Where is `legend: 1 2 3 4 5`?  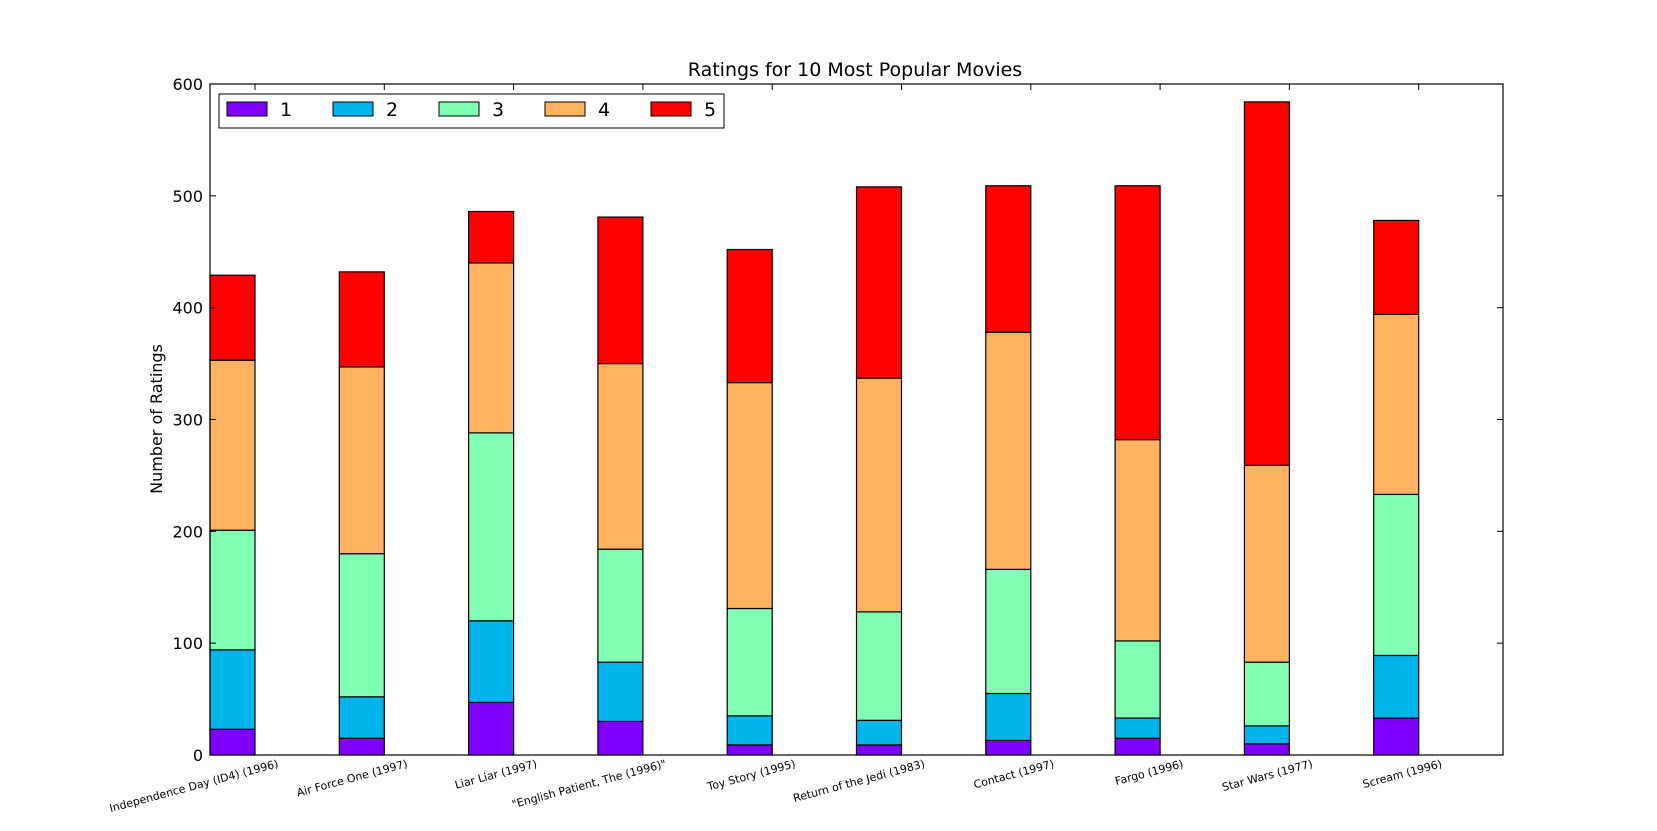 legend: 1 2 3 4 5 is located at coordinates (471, 111).